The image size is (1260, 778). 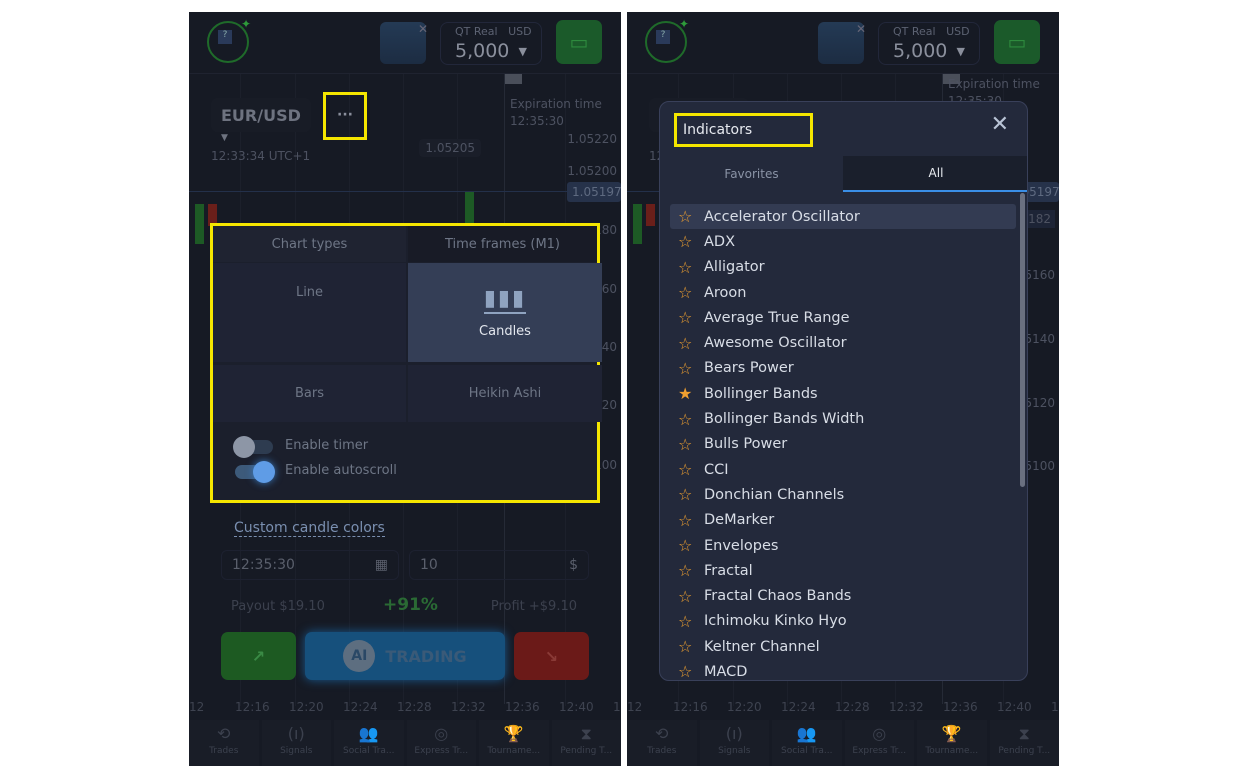 What do you see at coordinates (843, 292) in the screenshot?
I see `indicator-item: ☆ Aroon` at bounding box center [843, 292].